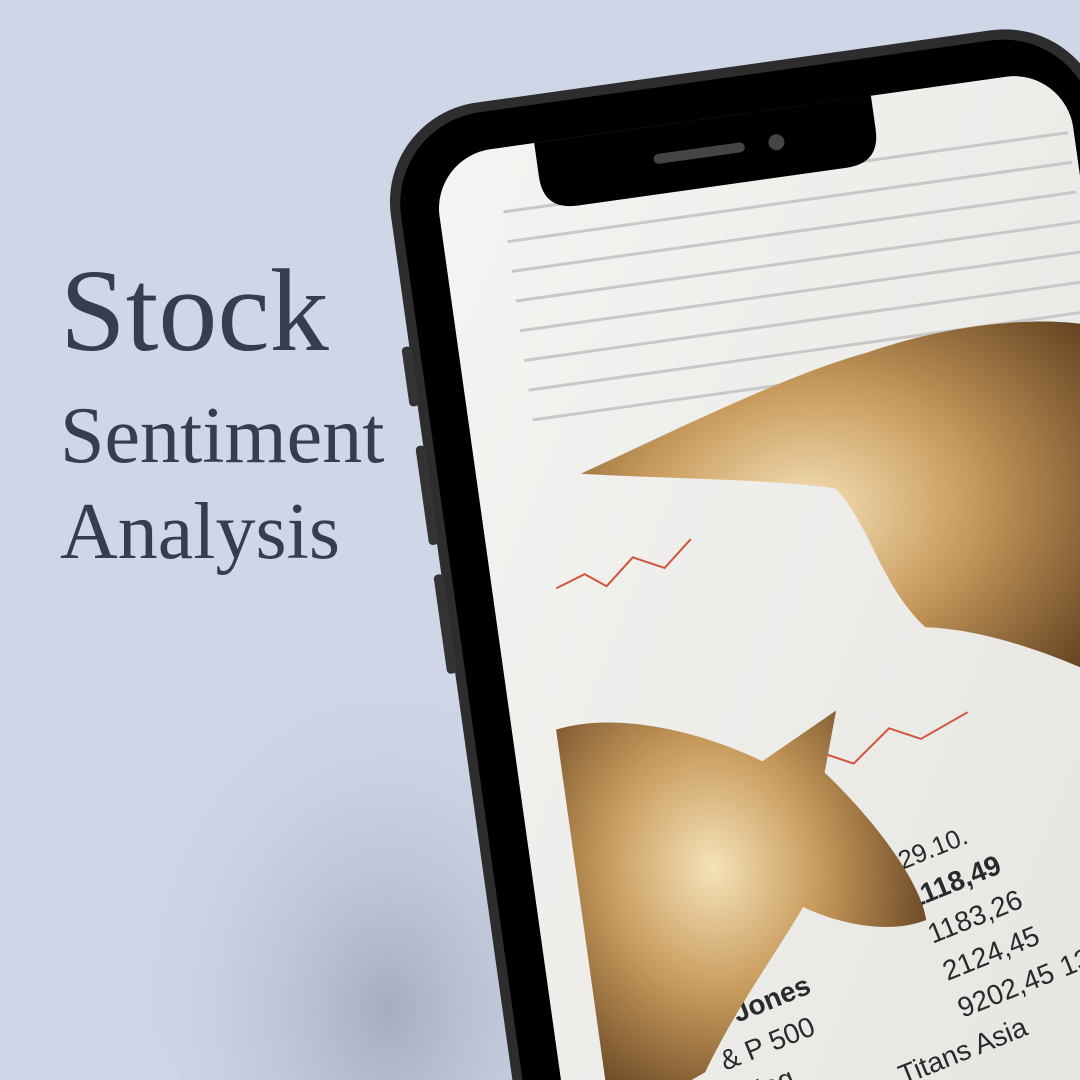  What do you see at coordinates (200, 532) in the screenshot?
I see `title-line: Analysis` at bounding box center [200, 532].